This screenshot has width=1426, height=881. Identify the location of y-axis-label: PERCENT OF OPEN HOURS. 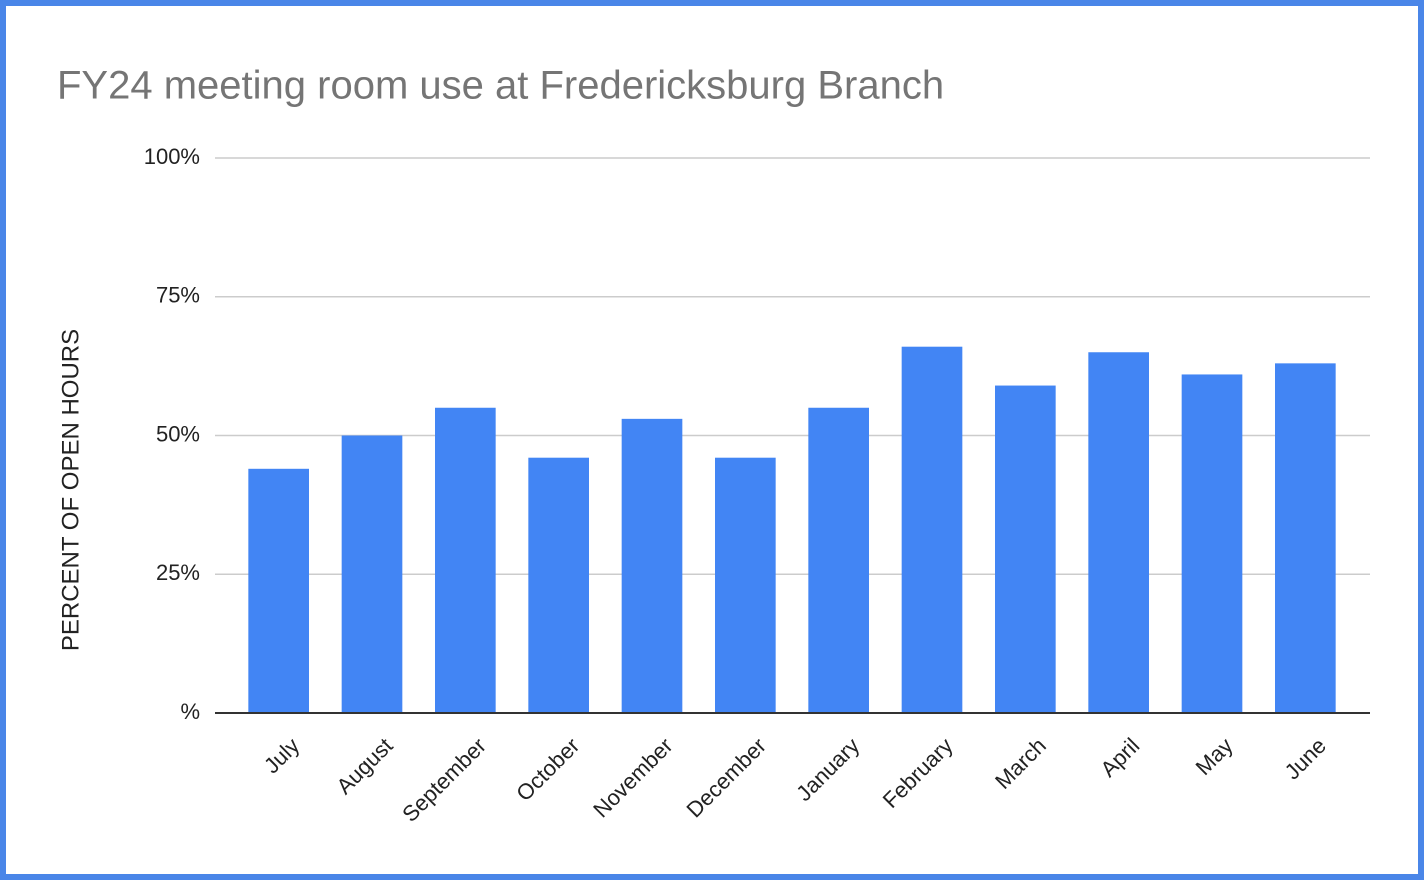
(70, 490).